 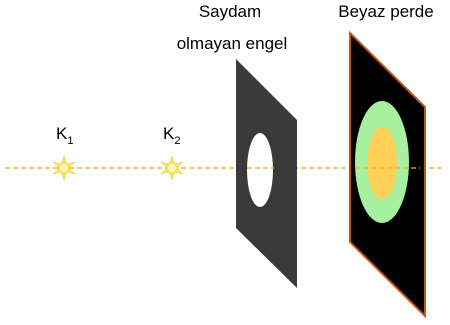 I want to click on source-k2-label: K2, so click(x=171, y=135).